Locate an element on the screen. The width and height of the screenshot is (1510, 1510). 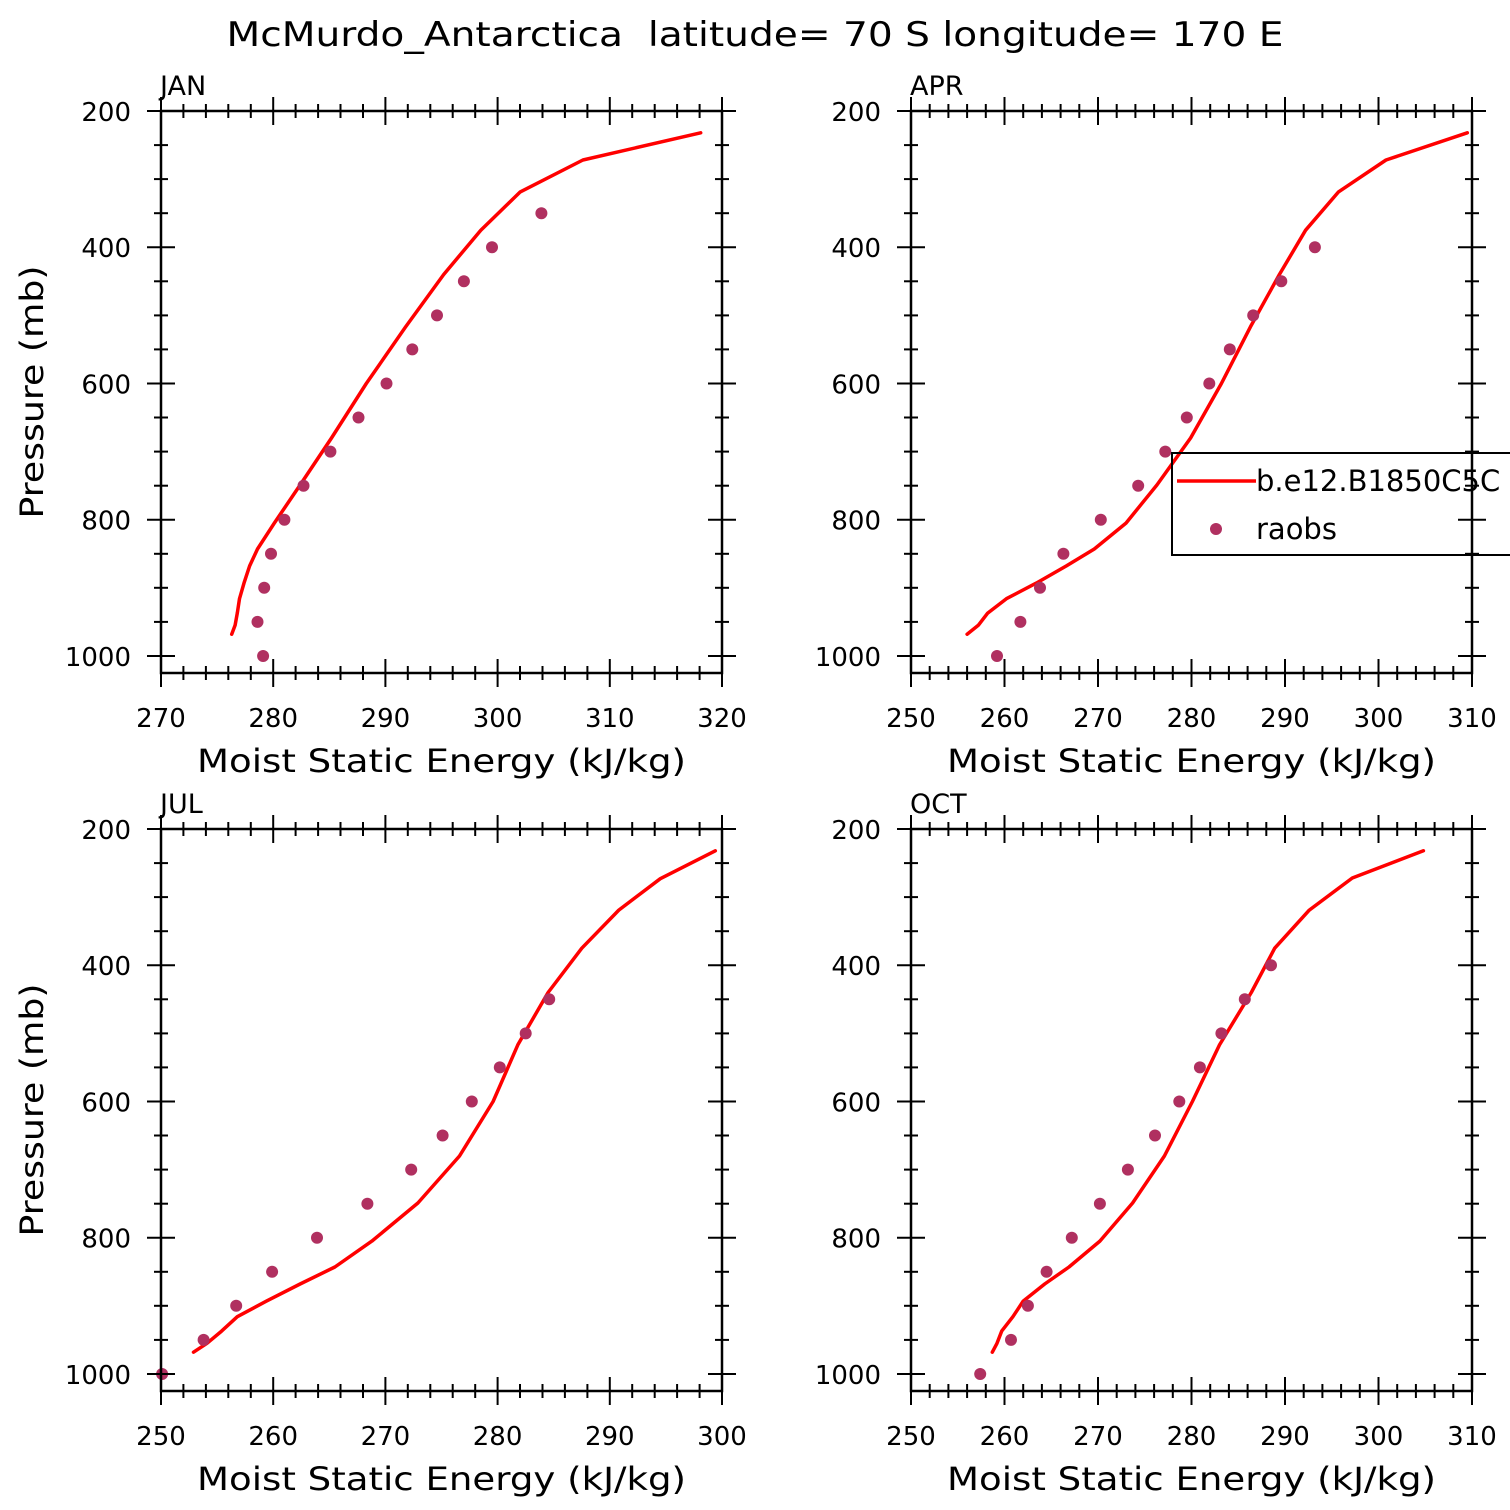
legend-raobs-label: raobs is located at coordinates (1296, 529).